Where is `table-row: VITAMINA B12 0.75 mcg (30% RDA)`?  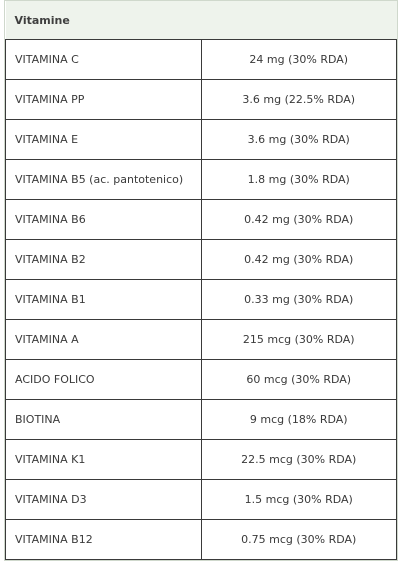
table-row: VITAMINA B12 0.75 mcg (30% RDA) is located at coordinates (201, 539).